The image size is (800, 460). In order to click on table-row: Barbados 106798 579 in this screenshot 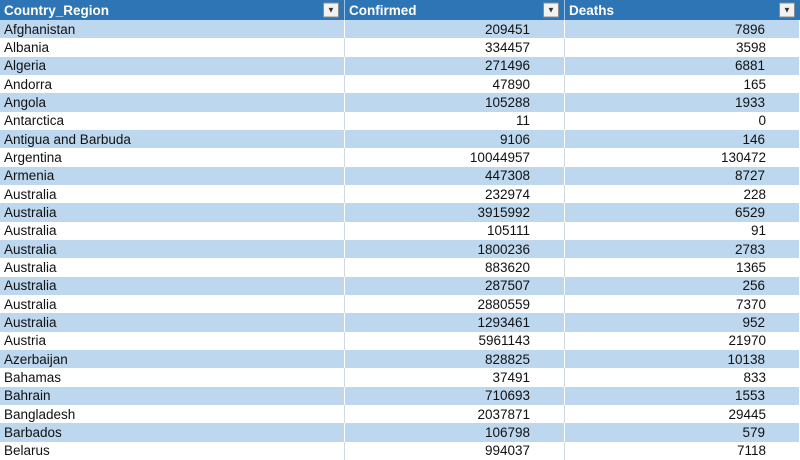, I will do `click(400, 432)`.